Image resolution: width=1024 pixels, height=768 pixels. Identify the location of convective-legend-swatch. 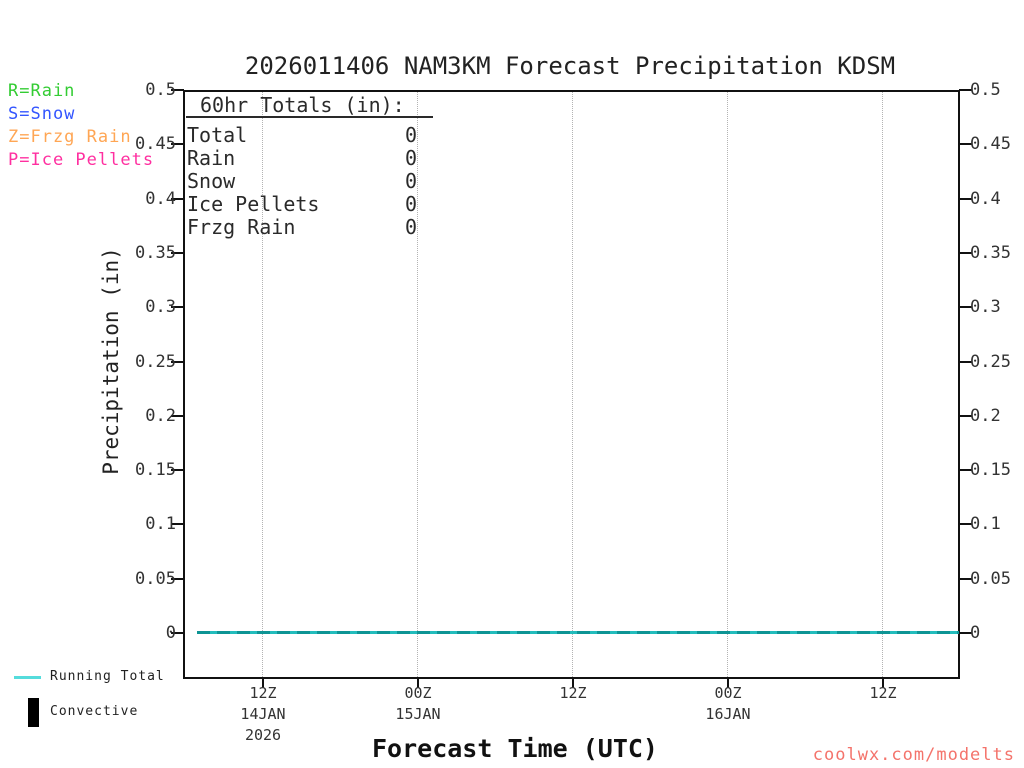
(33, 712).